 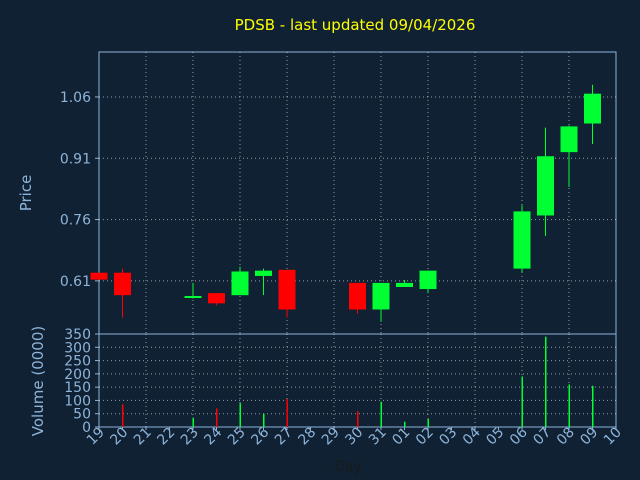 I want to click on x-tick-label: 07, so click(x=542, y=437).